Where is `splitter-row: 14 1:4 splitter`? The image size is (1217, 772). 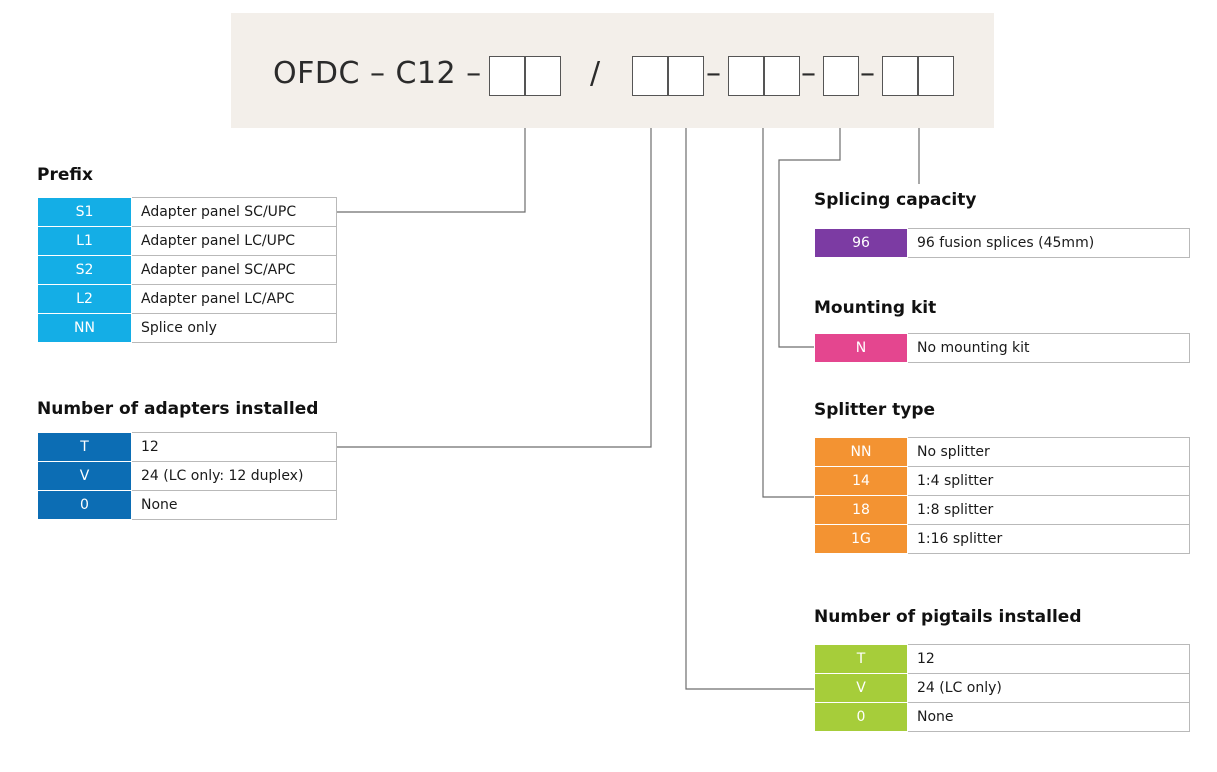
splitter-row: 14 1:4 splitter is located at coordinates (1002, 481).